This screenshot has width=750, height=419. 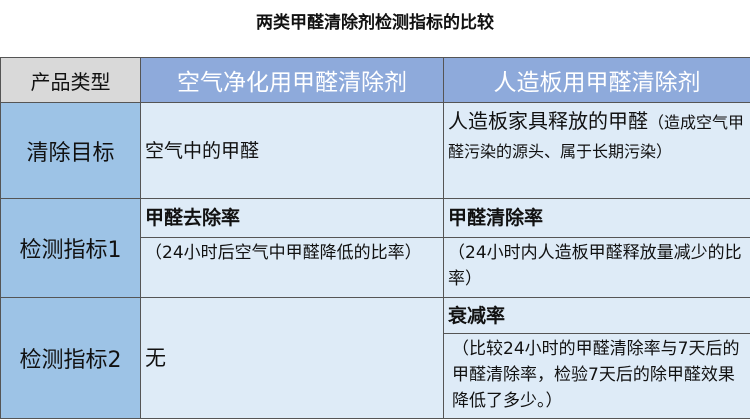 What do you see at coordinates (292, 150) in the screenshot?
I see `cell-target-air: 空气中的甲醛` at bounding box center [292, 150].